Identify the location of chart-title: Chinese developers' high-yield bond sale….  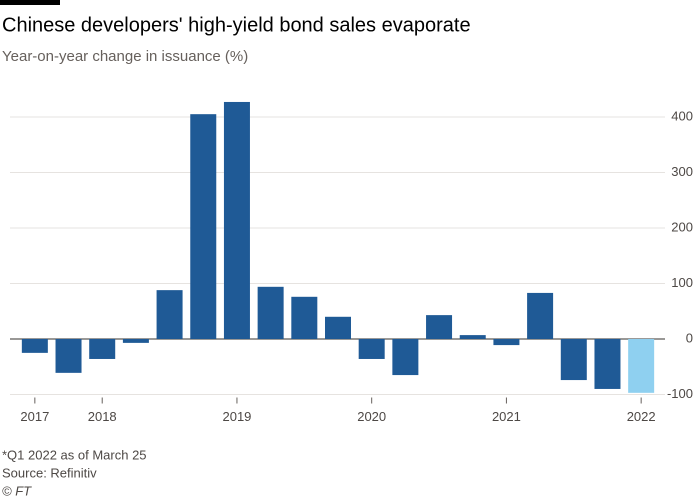
(236, 25).